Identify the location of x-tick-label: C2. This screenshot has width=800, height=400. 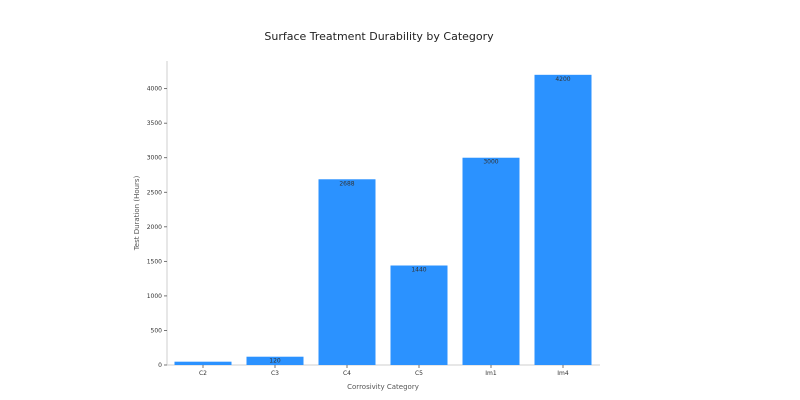
(203, 373).